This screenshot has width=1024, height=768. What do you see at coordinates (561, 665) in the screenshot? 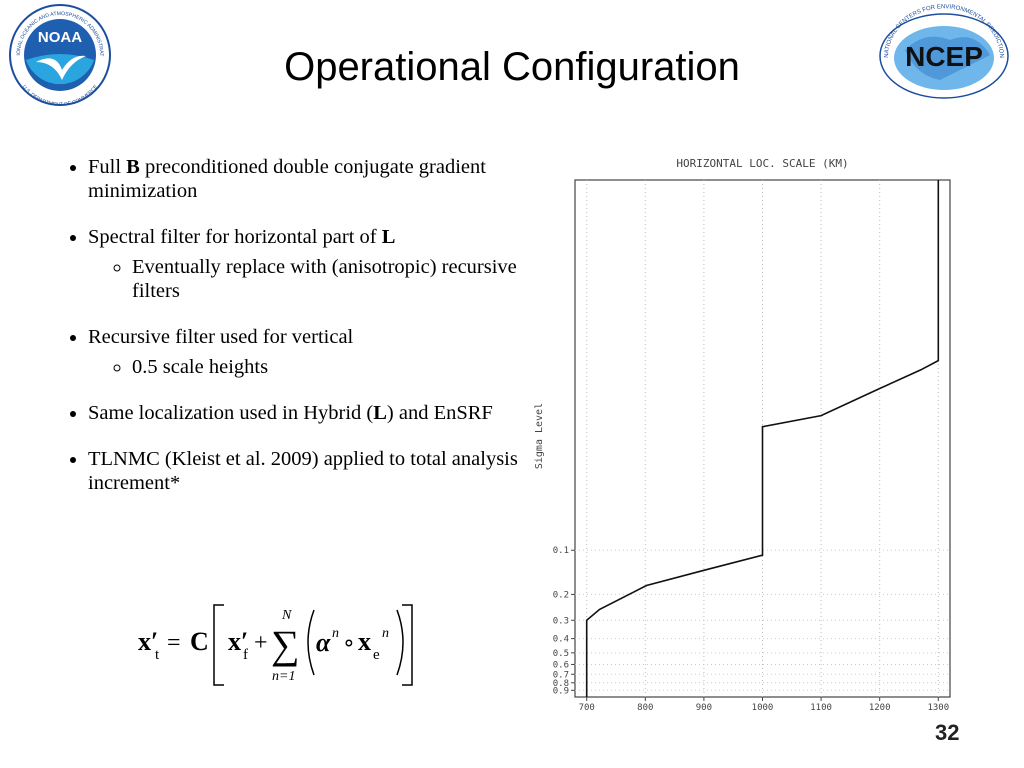
I see `y-tick-label: 0.6` at bounding box center [561, 665].